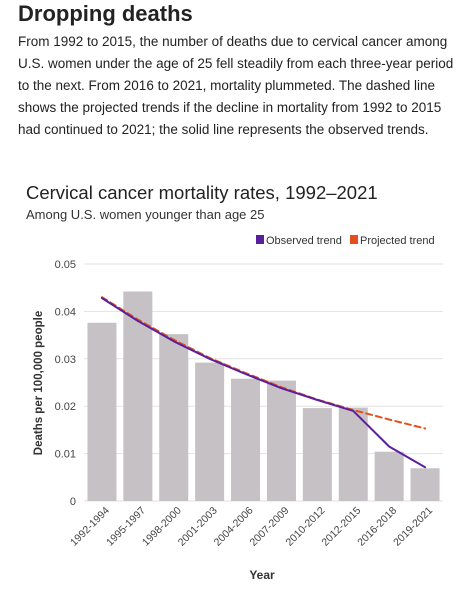 The height and width of the screenshot is (602, 474). Describe the element at coordinates (39, 383) in the screenshot. I see `y-axis-label: Deaths per 100,000 people` at that location.